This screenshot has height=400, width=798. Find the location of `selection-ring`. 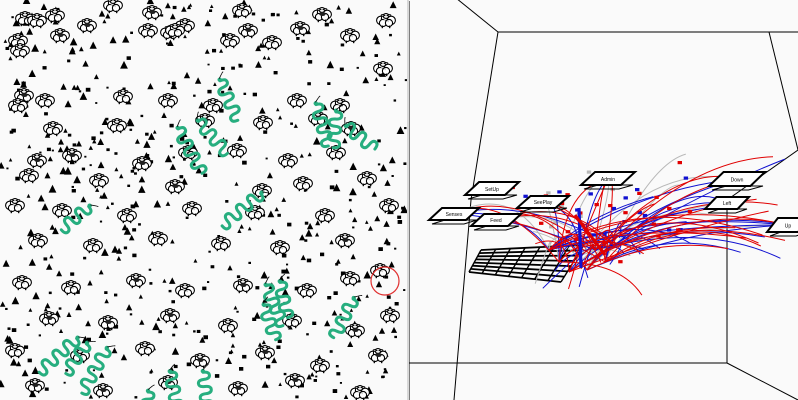

selection-ring is located at coordinates (385, 281).